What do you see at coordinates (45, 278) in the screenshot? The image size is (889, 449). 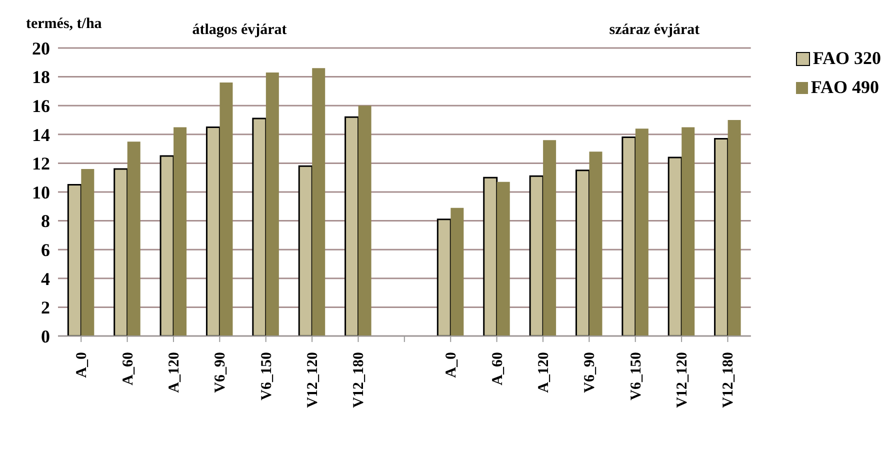 I see `y-tick-label: 4` at bounding box center [45, 278].